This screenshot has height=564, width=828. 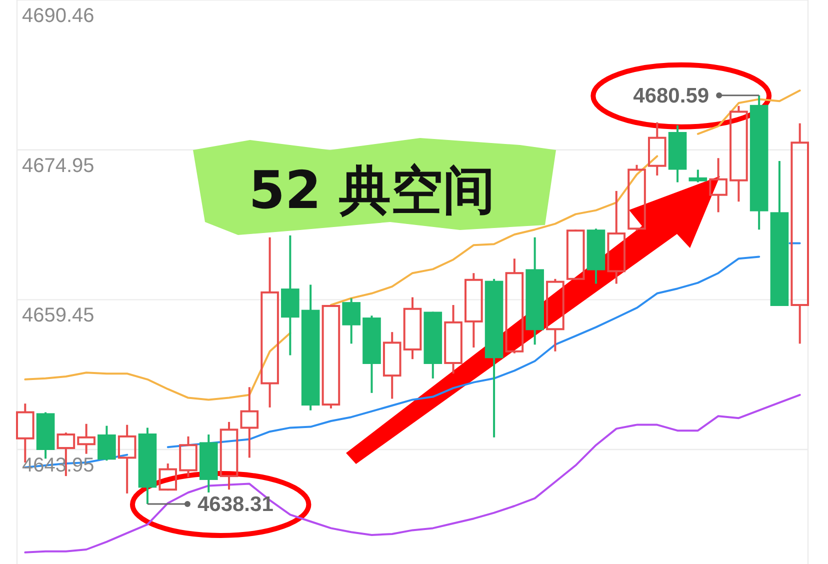 I want to click on y-tick-label: 4690.46, so click(x=58, y=16).